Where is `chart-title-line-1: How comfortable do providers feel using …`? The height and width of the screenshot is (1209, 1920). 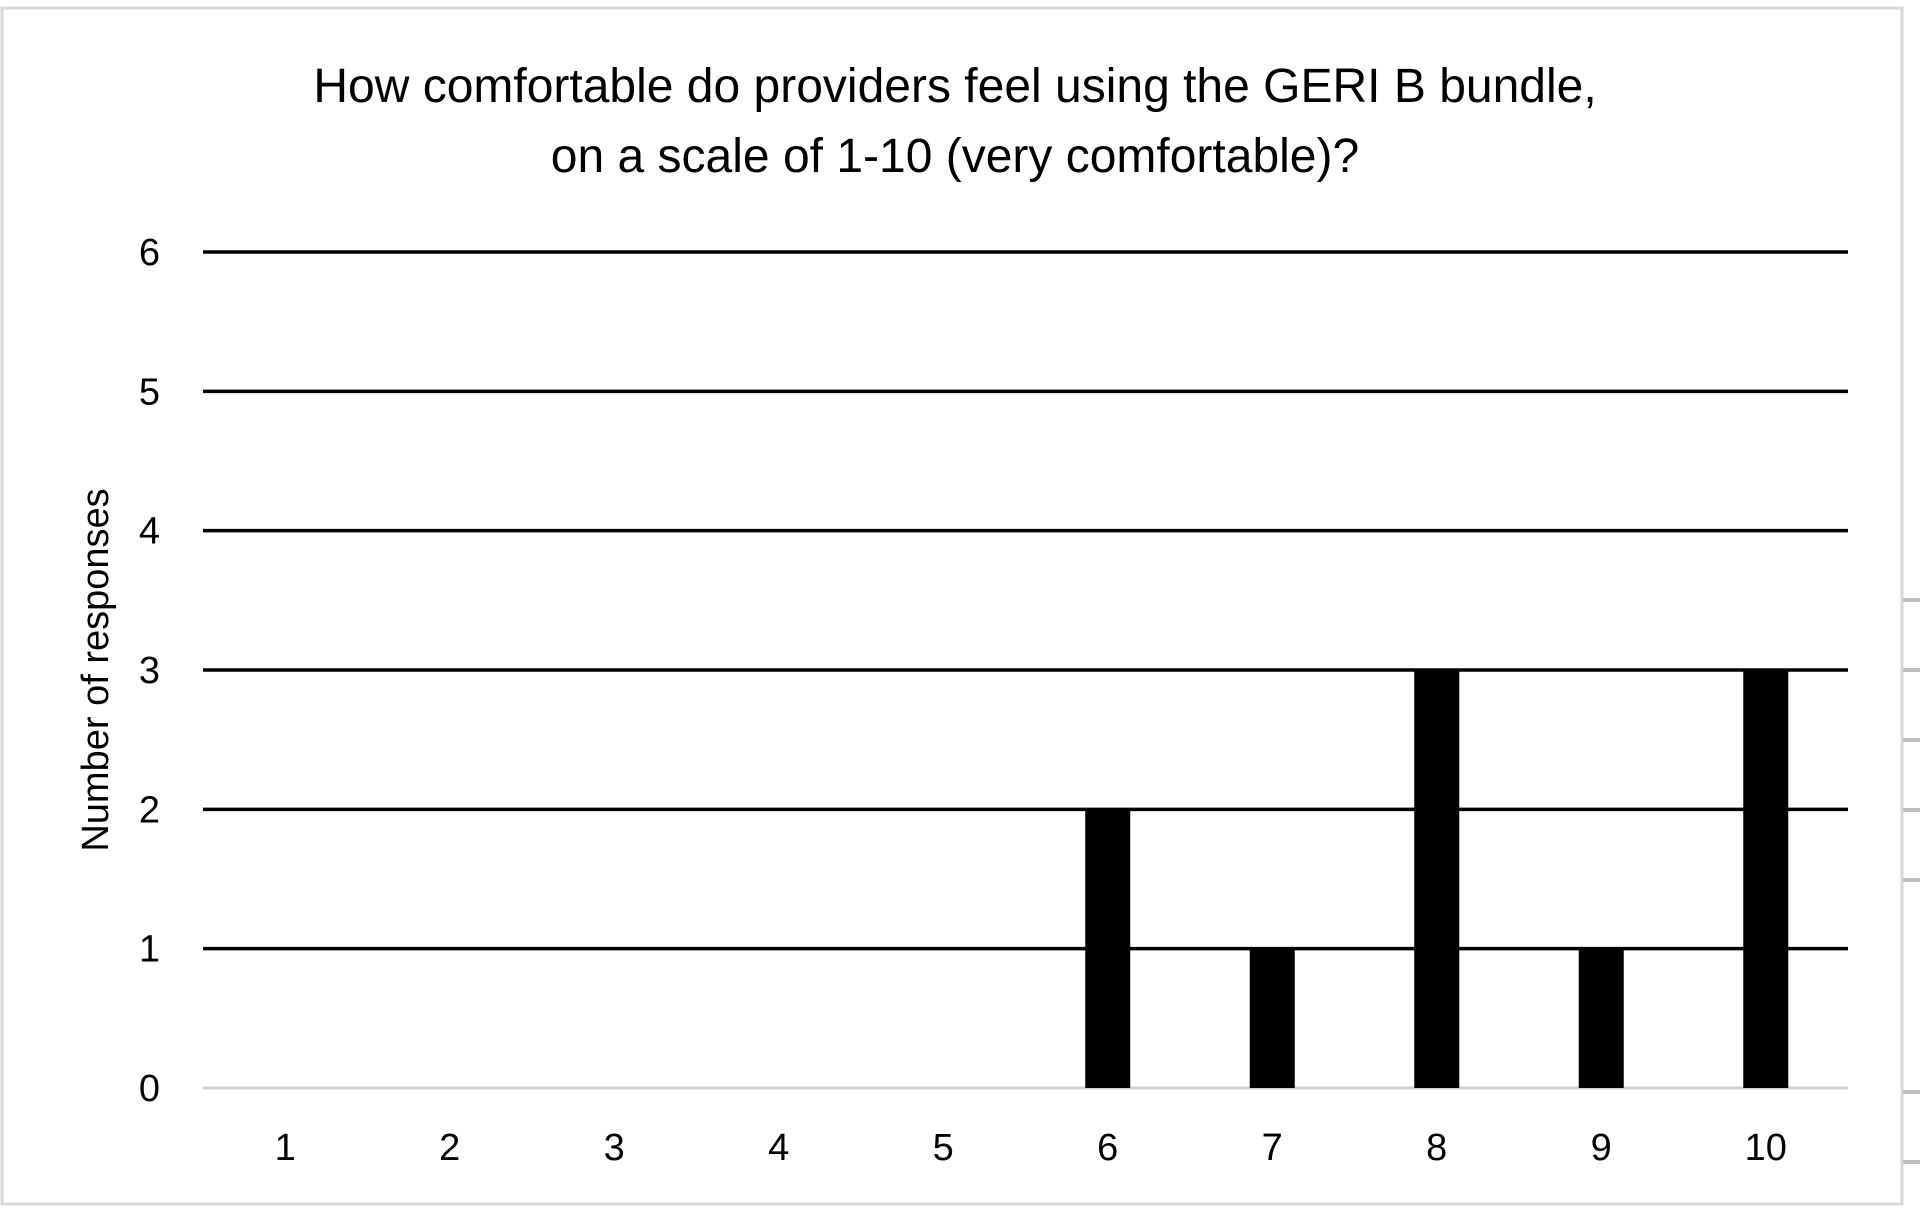
chart-title-line-1: How comfortable do providers feel using … is located at coordinates (954, 86).